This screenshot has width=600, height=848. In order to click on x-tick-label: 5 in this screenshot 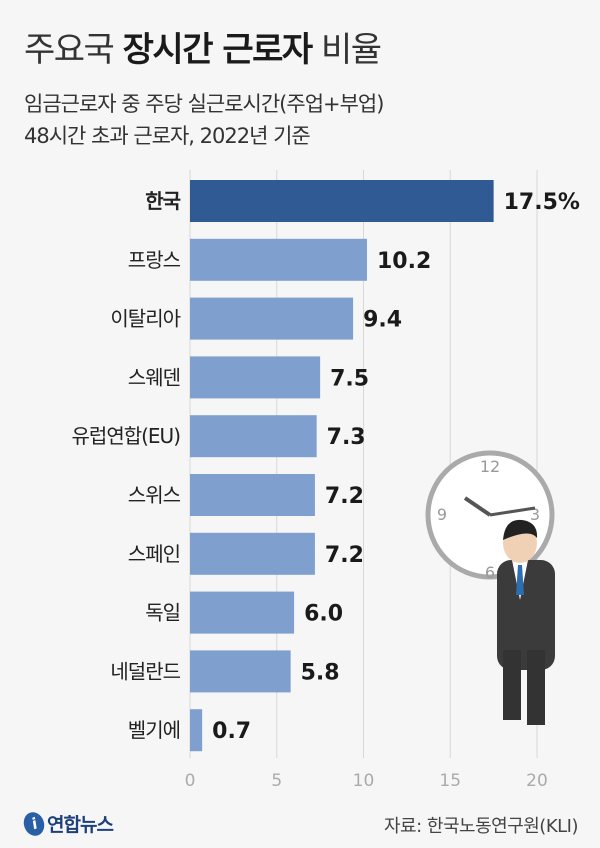, I will do `click(276, 781)`.